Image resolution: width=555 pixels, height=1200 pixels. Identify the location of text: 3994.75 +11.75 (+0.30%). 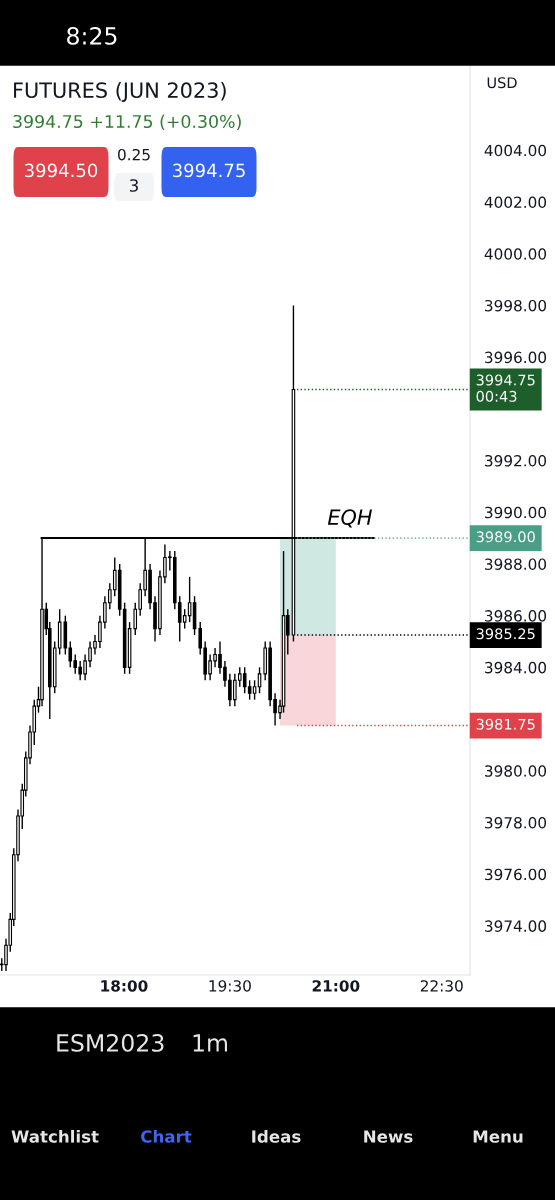
(127, 122).